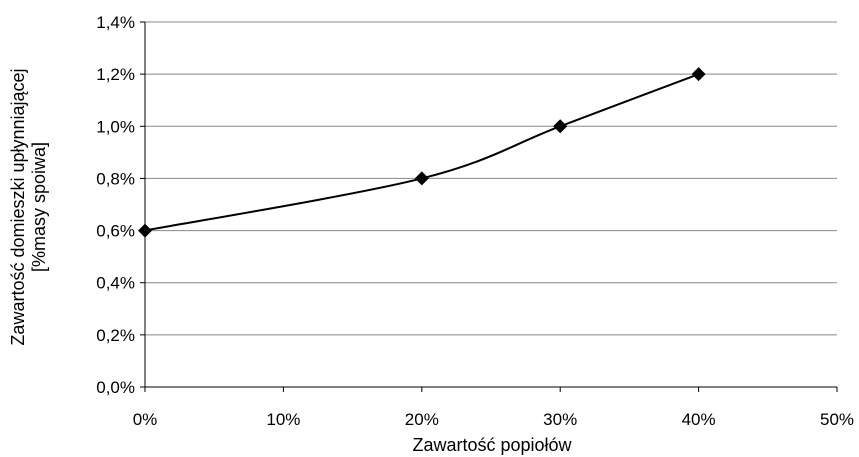 The width and height of the screenshot is (859, 457). I want to click on x-tick-label: 20%, so click(422, 419).